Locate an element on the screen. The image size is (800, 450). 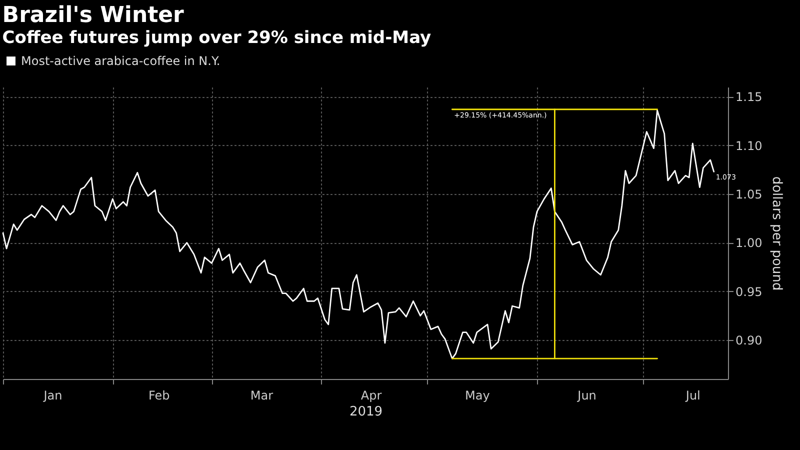
y-tick-label: 0.95 is located at coordinates (749, 291).